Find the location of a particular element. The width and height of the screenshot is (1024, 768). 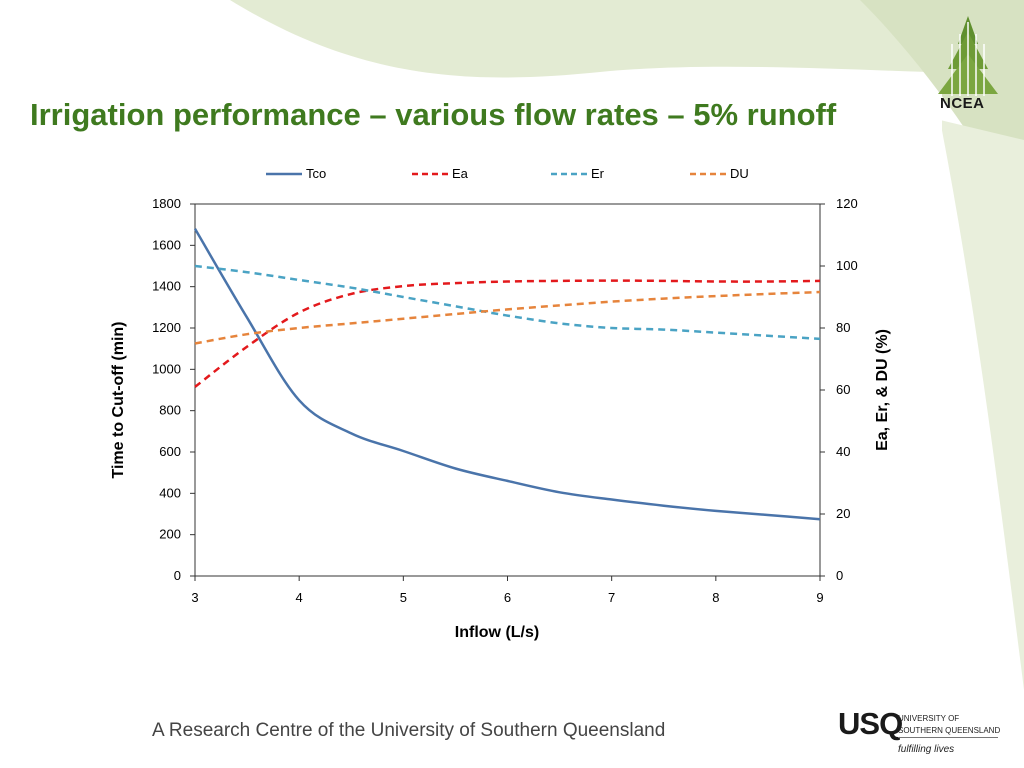

y-tick-label: 400 is located at coordinates (170, 492).